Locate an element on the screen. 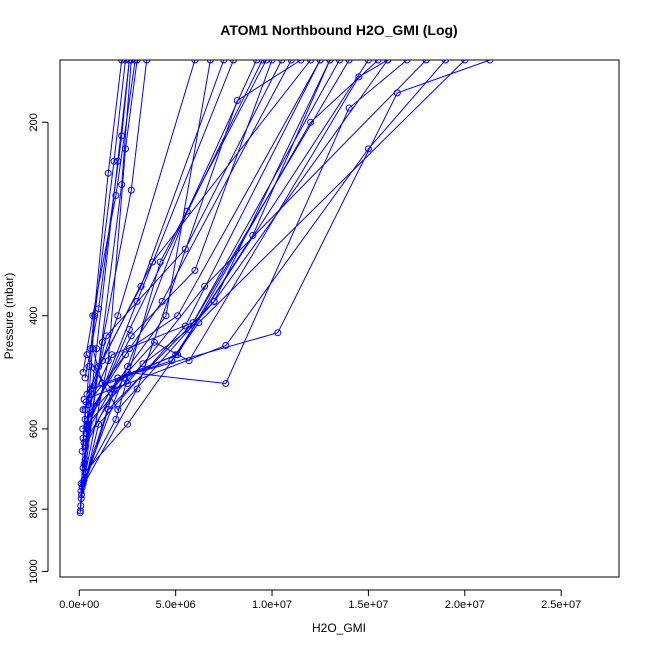 The height and width of the screenshot is (655, 650). y-tick-label: 600 is located at coordinates (34, 429).